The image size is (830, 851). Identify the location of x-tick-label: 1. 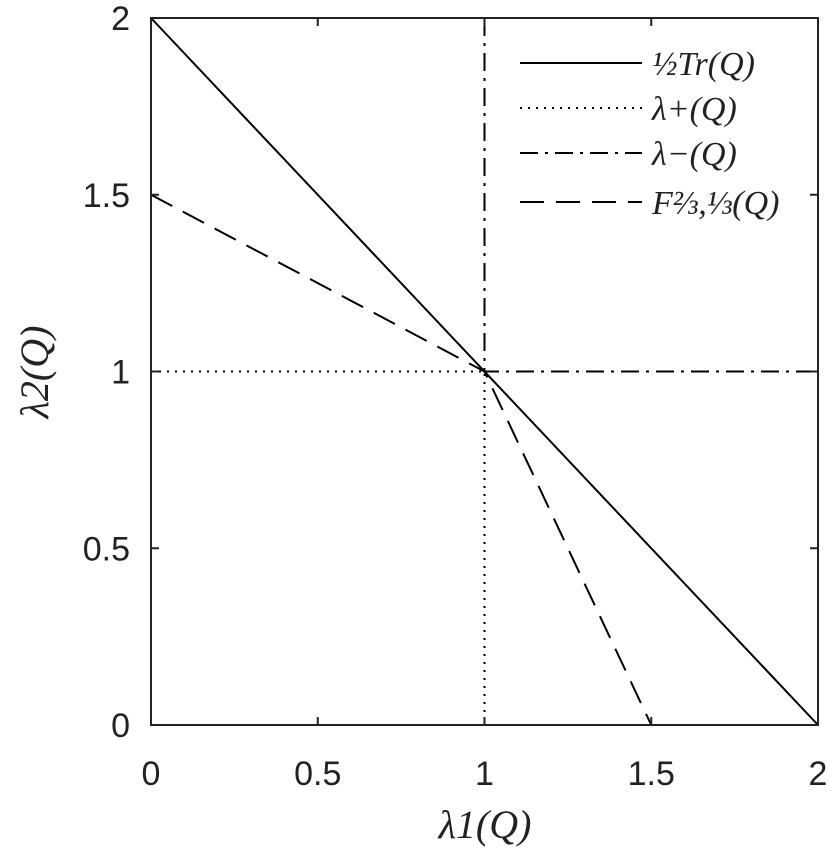
(484, 774).